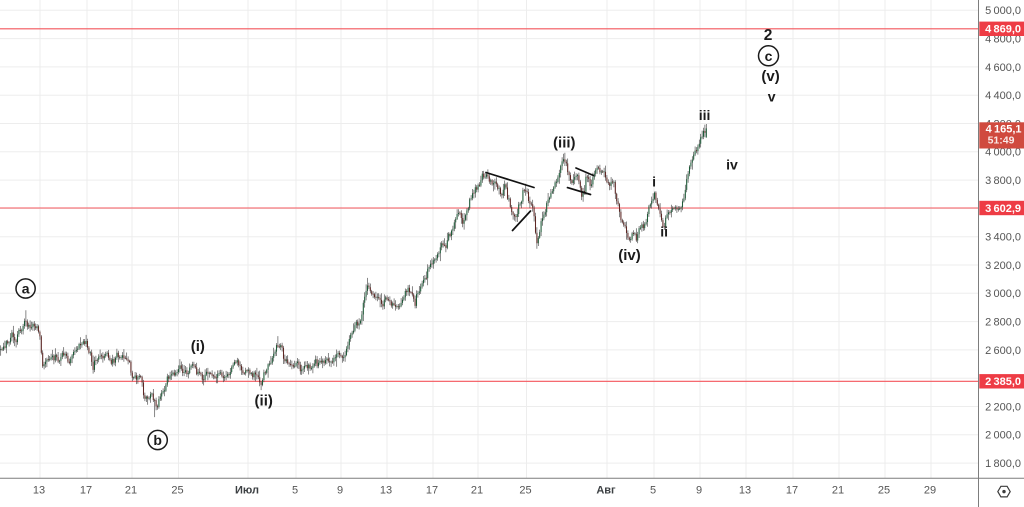  What do you see at coordinates (930, 490) in the screenshot?
I see `svg-text: 29` at bounding box center [930, 490].